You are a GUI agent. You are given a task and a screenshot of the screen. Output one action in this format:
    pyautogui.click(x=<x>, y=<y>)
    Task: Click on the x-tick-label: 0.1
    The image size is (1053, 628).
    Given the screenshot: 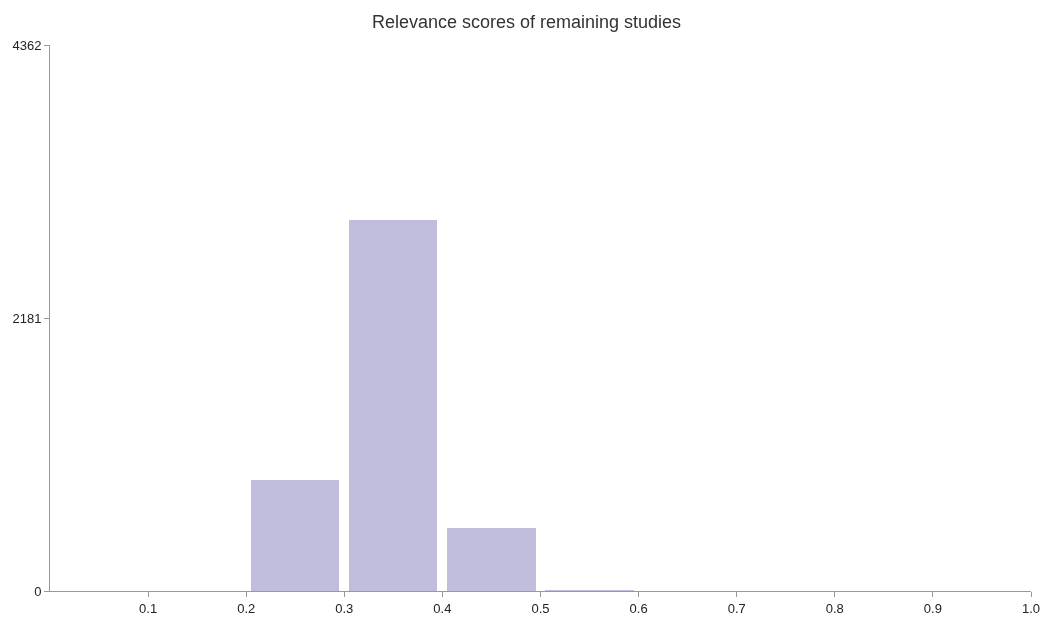 What is the action you would take?
    pyautogui.click(x=148, y=608)
    